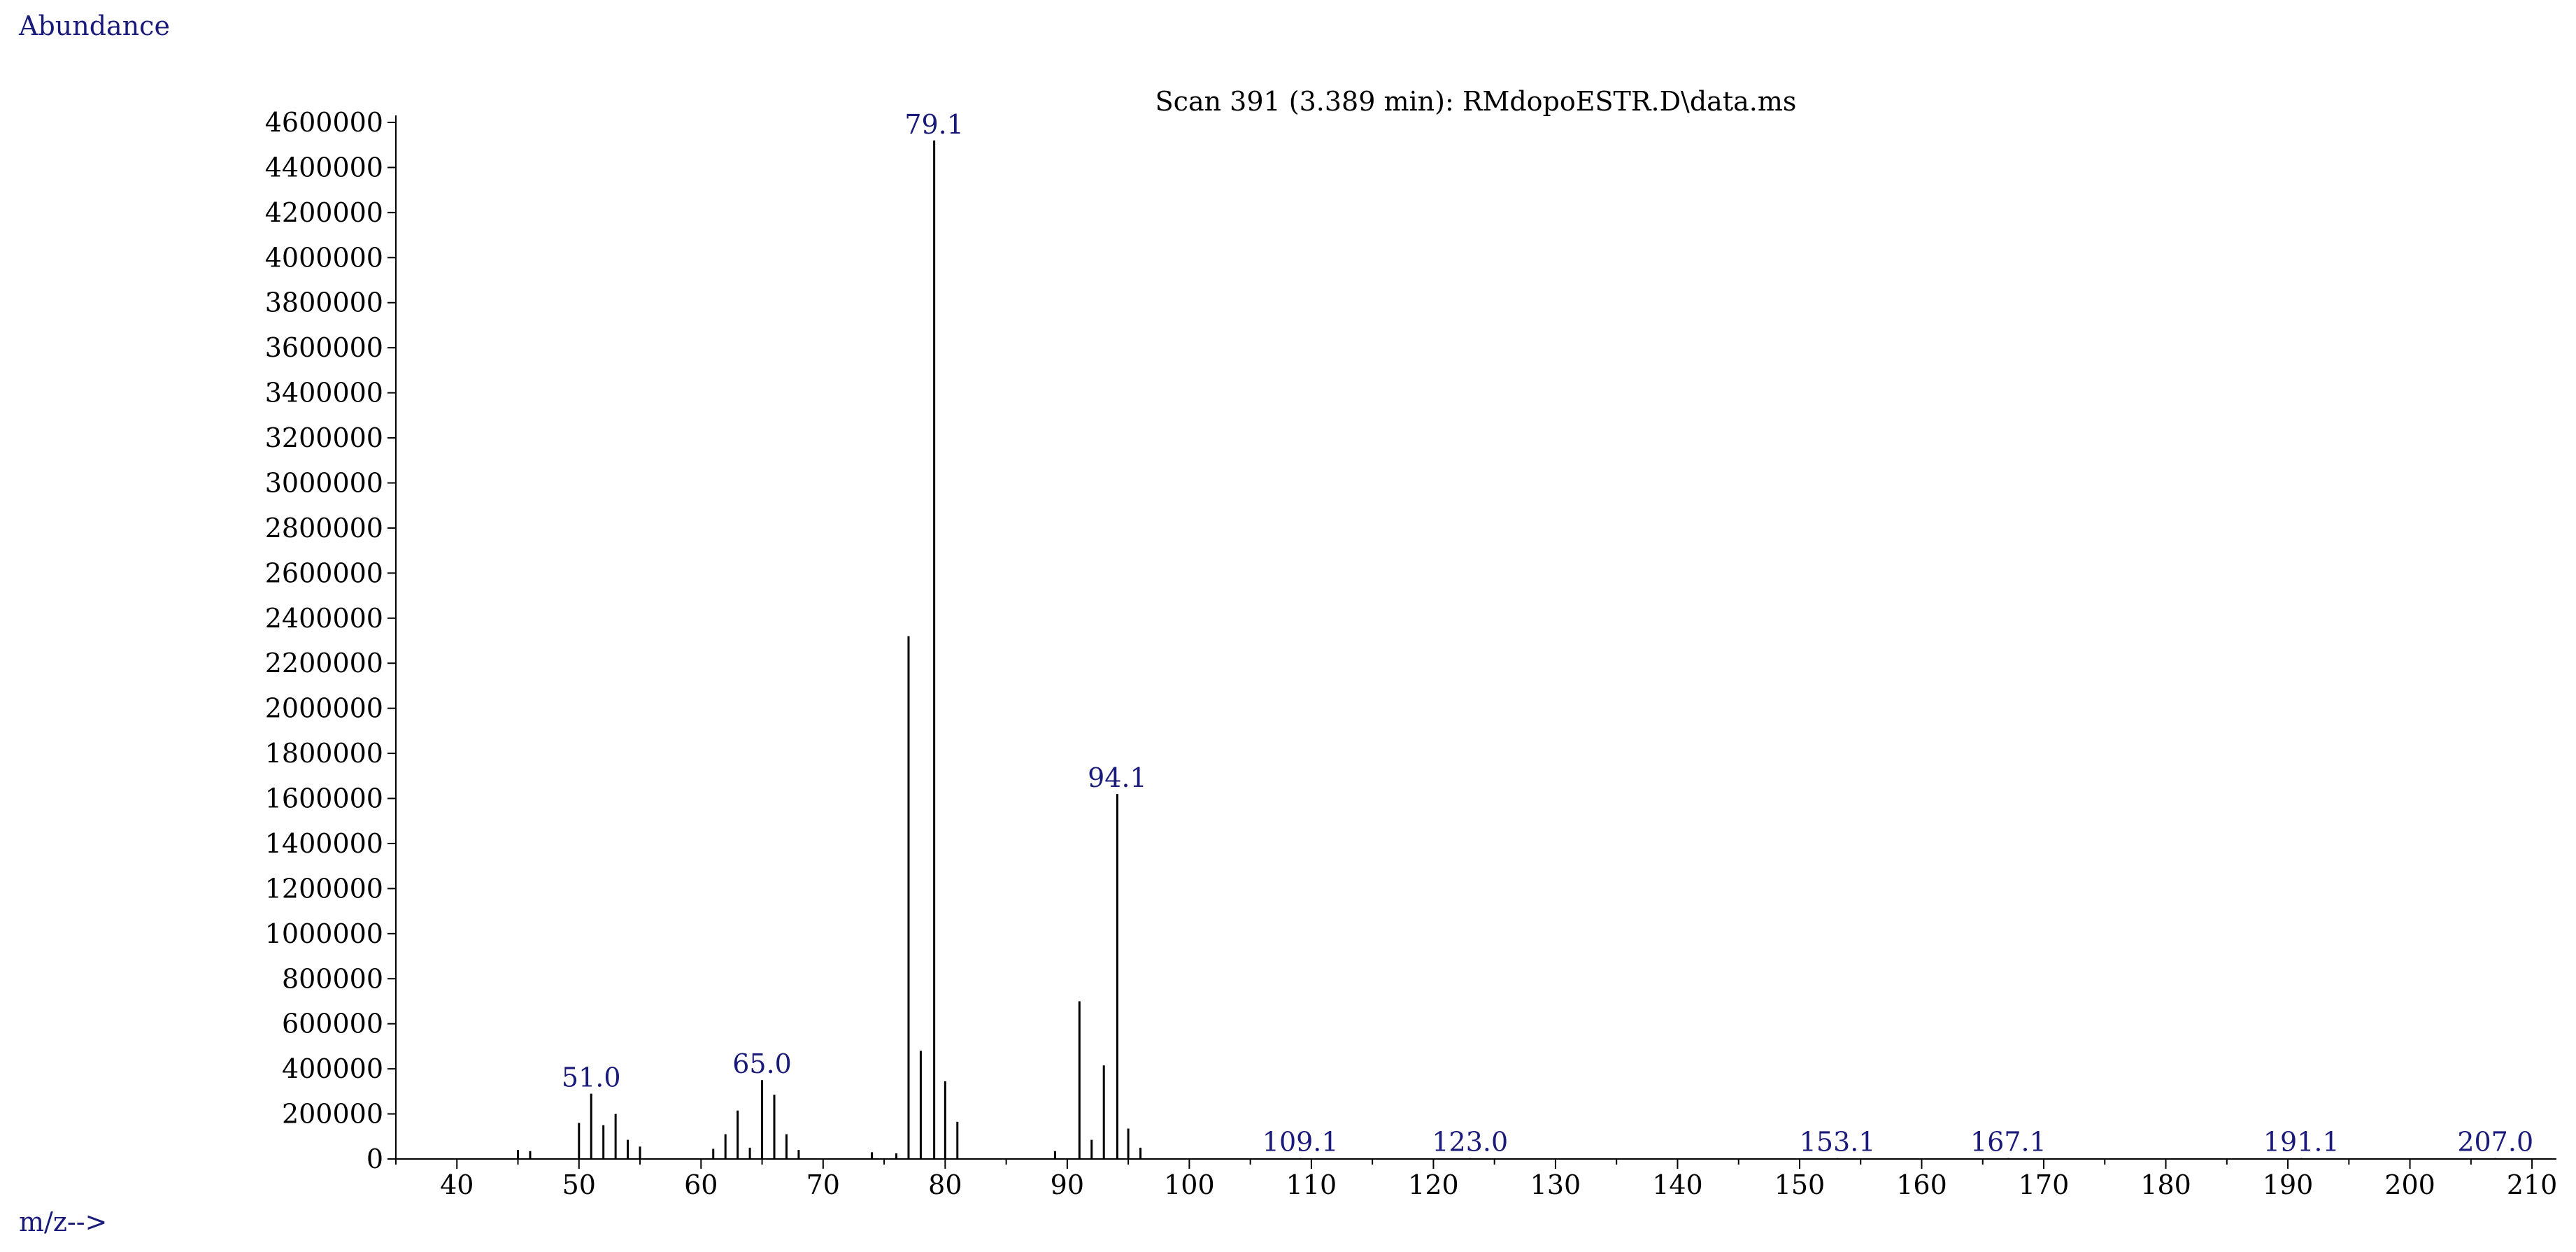 The height and width of the screenshot is (1252, 2576). Describe the element at coordinates (324, 482) in the screenshot. I see `y-tick-label: 3000000` at that location.